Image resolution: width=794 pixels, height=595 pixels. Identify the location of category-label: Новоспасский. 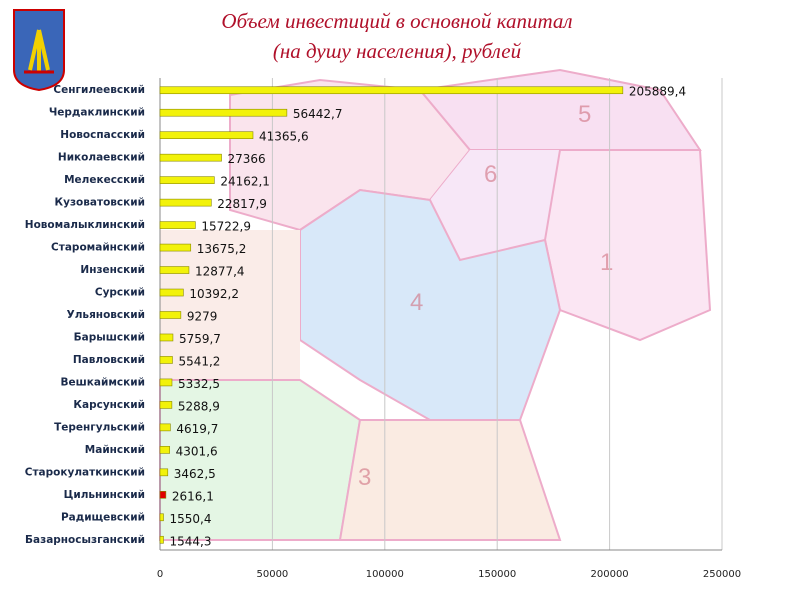
(102, 135).